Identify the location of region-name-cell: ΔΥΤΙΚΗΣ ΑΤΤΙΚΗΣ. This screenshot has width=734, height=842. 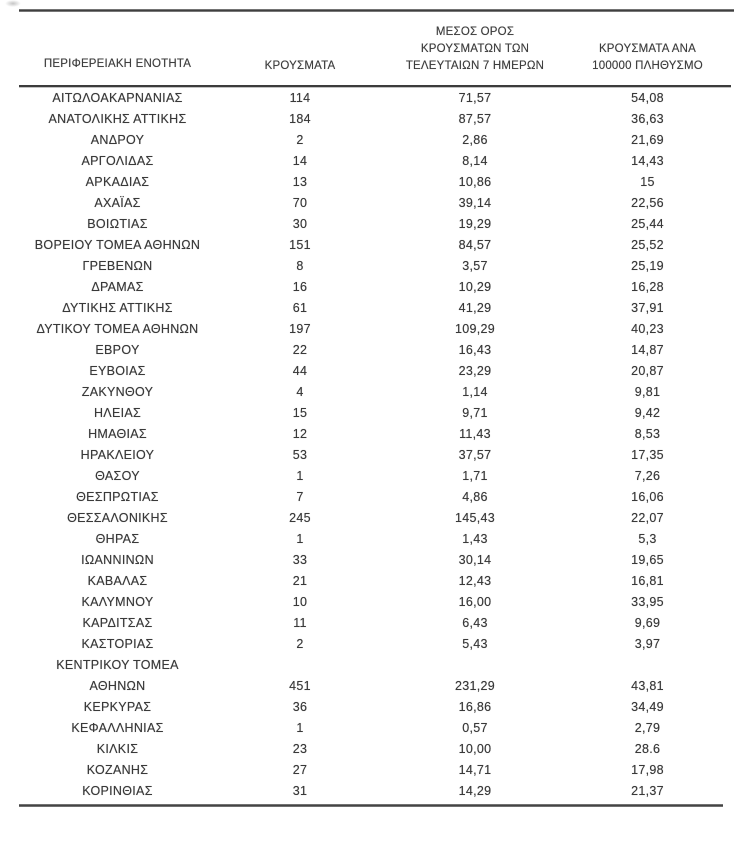
(117, 308).